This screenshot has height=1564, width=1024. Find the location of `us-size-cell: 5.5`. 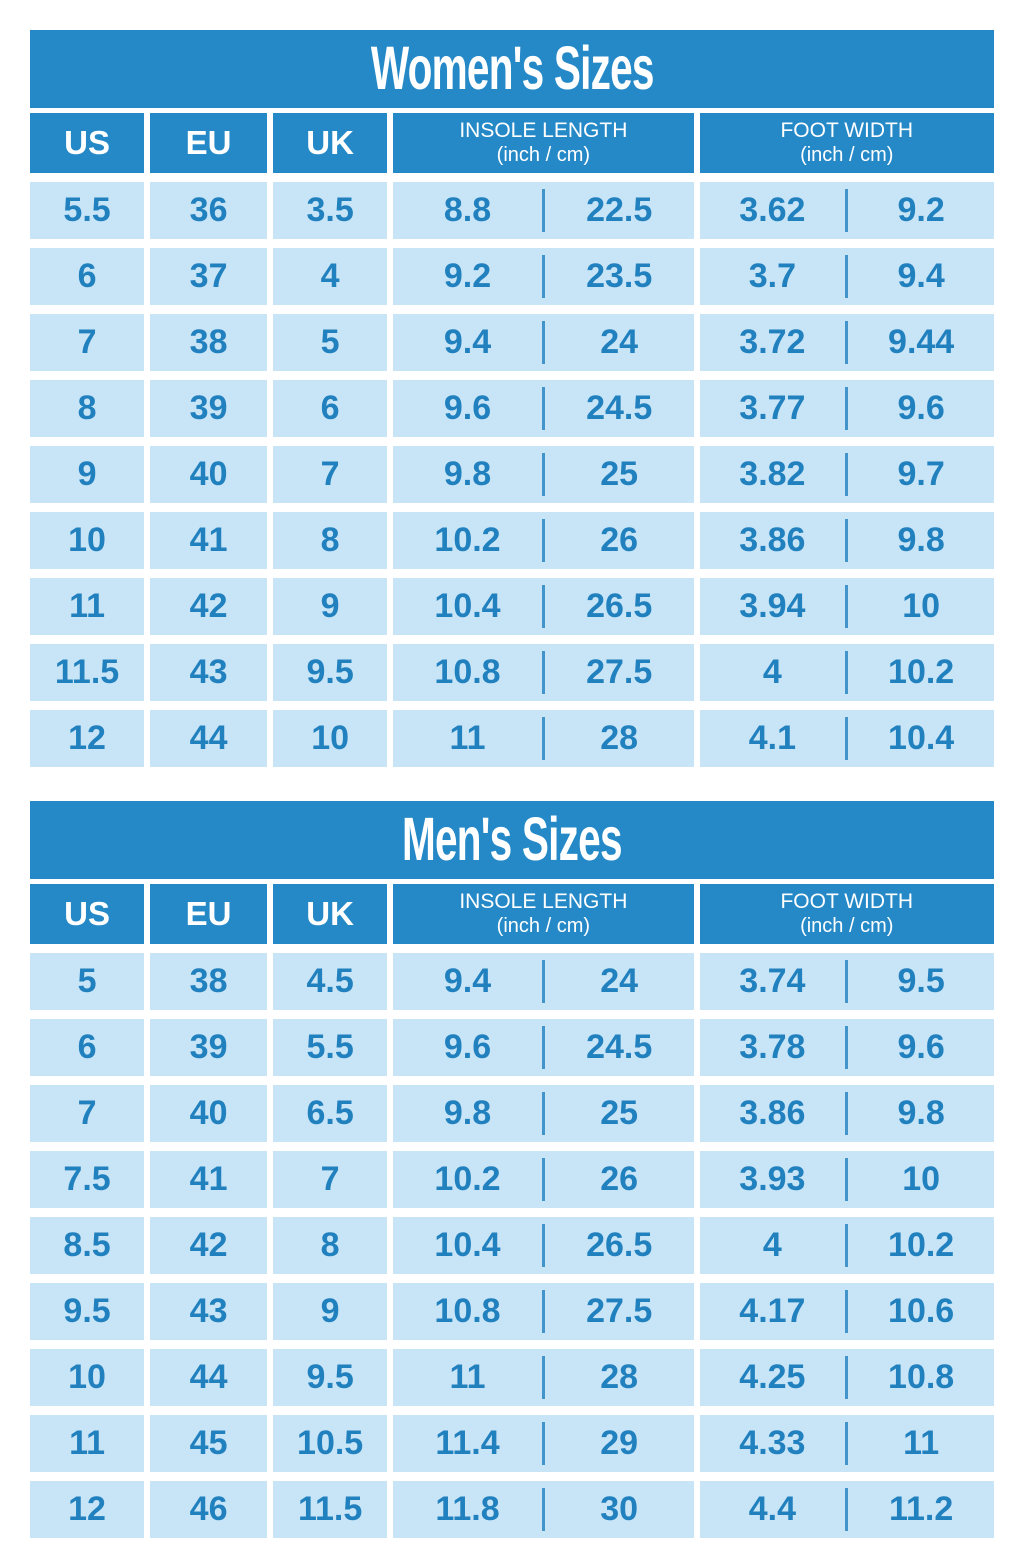

us-size-cell: 5.5 is located at coordinates (87, 210).